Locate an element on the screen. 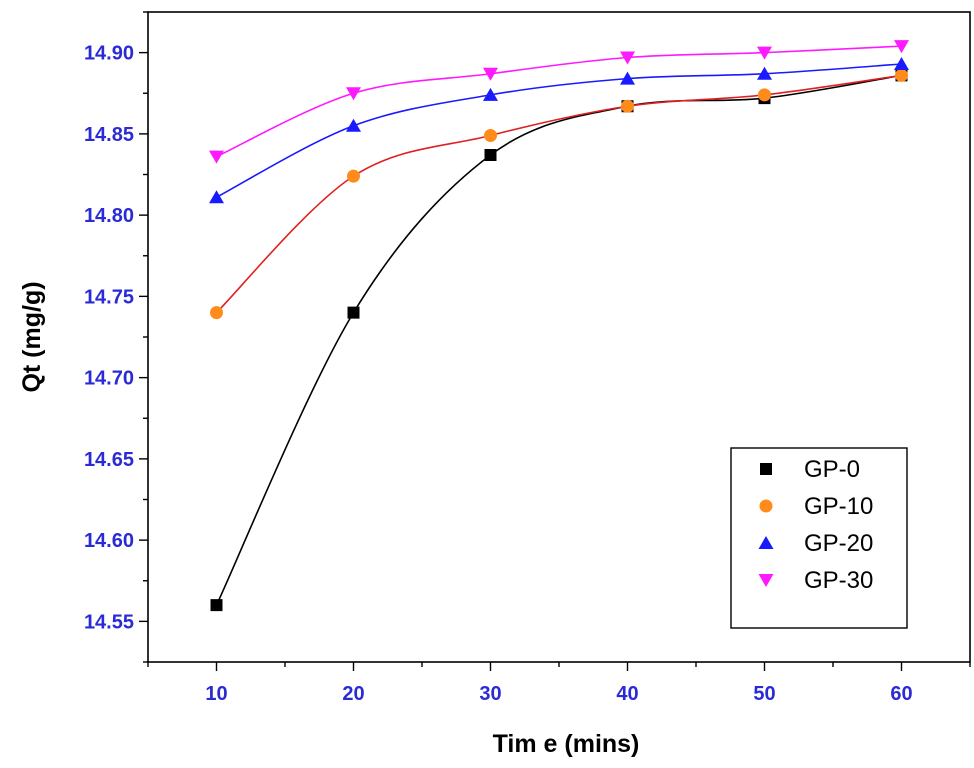 The height and width of the screenshot is (768, 974). x-tick-label: 60 is located at coordinates (901, 694).